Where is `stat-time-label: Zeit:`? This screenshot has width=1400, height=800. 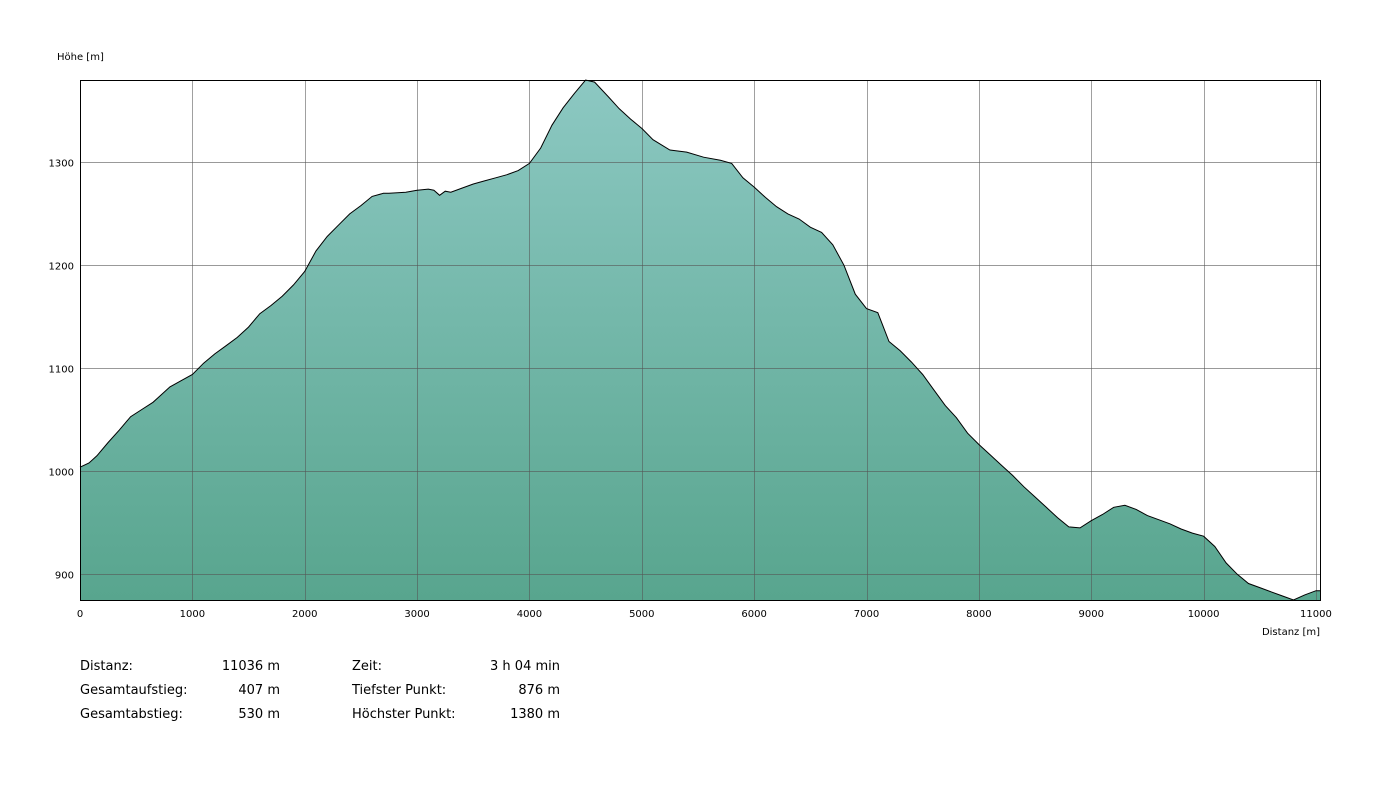
stat-time-label: Zeit: is located at coordinates (367, 666).